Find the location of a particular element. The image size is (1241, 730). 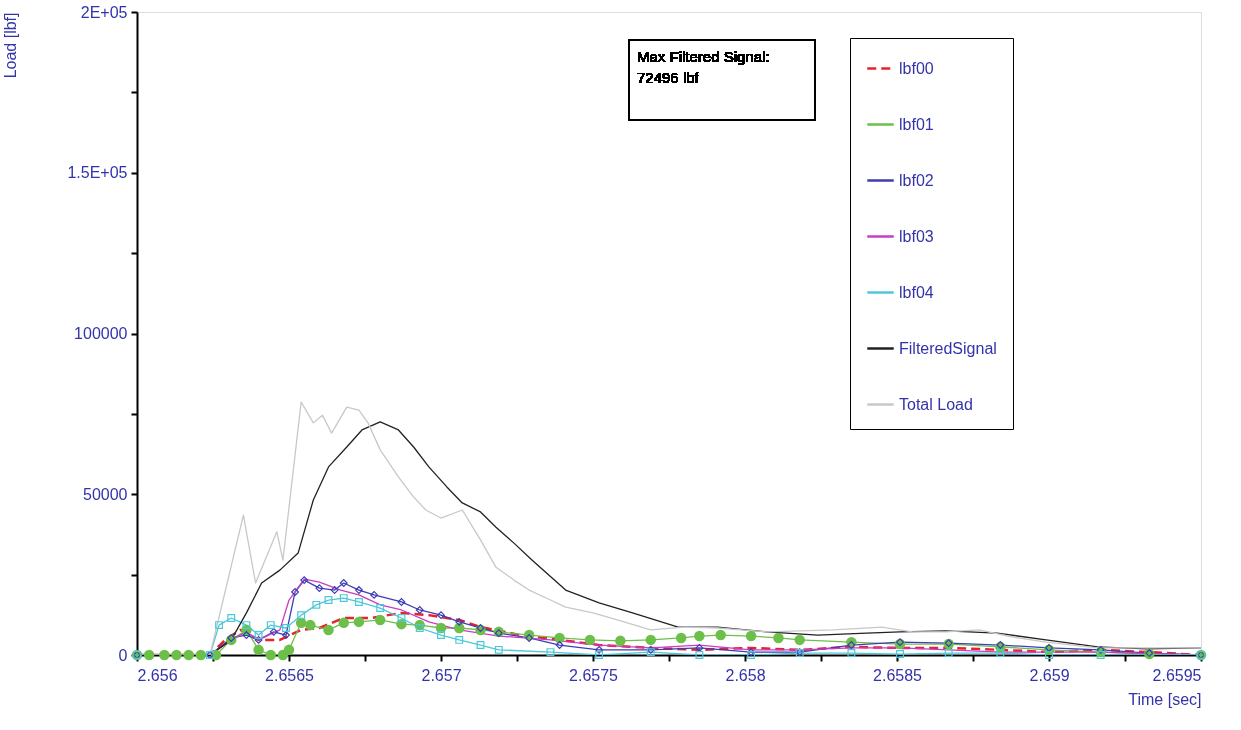

legend-label: lbf04 is located at coordinates (916, 292).